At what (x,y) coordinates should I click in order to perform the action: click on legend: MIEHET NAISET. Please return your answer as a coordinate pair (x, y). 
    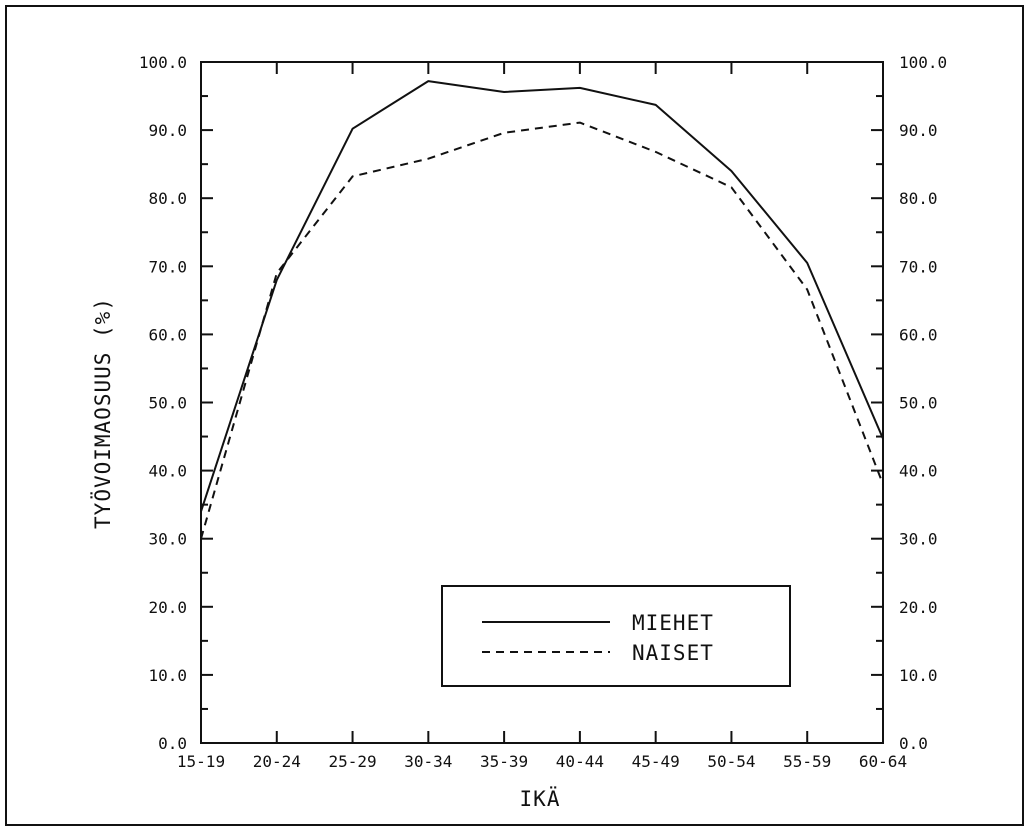
    Looking at the image, I should click on (616, 636).